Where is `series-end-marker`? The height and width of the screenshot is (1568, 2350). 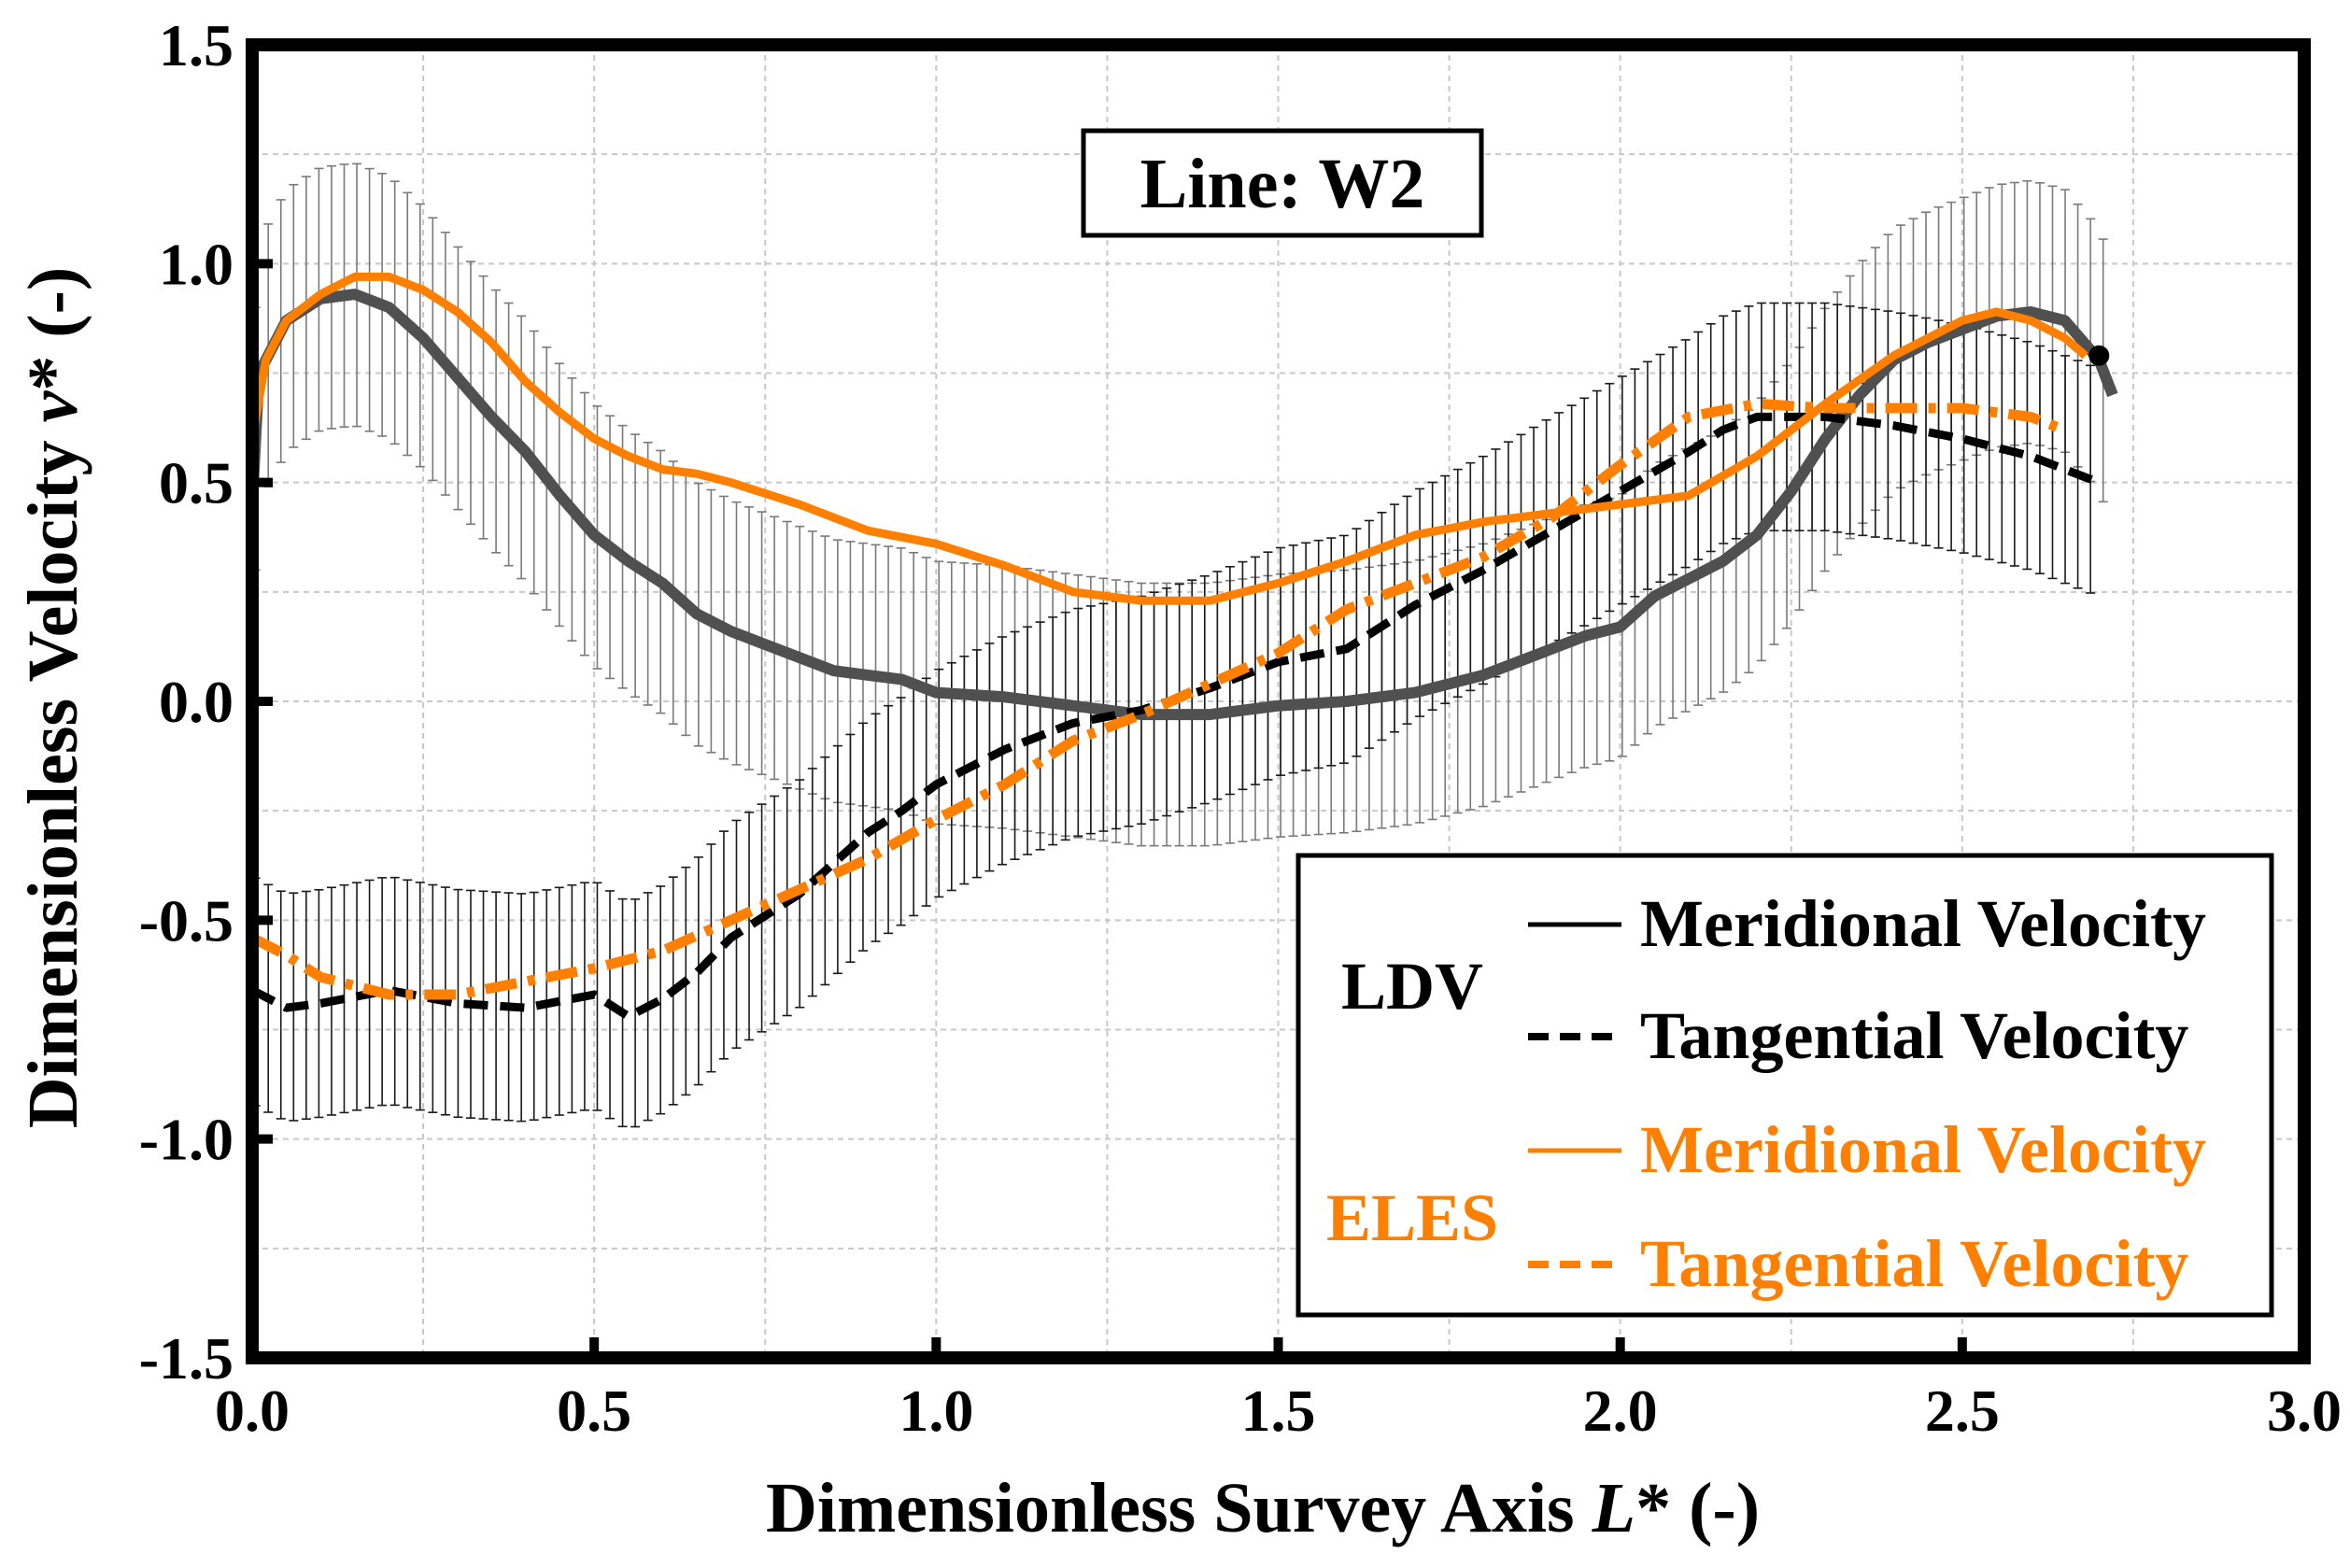
series-end-marker is located at coordinates (2099, 355).